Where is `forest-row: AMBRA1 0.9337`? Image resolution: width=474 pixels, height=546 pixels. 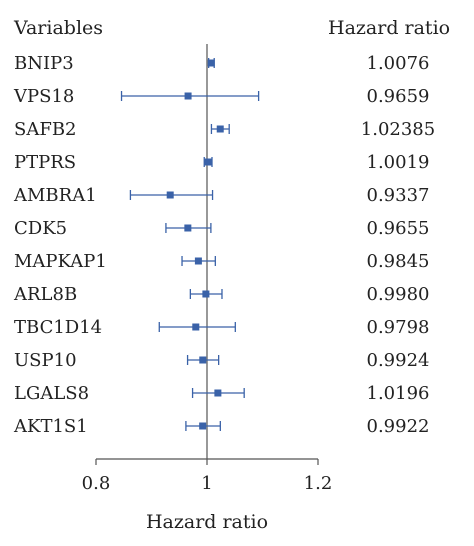 forest-row: AMBRA1 0.9337 is located at coordinates (221, 195).